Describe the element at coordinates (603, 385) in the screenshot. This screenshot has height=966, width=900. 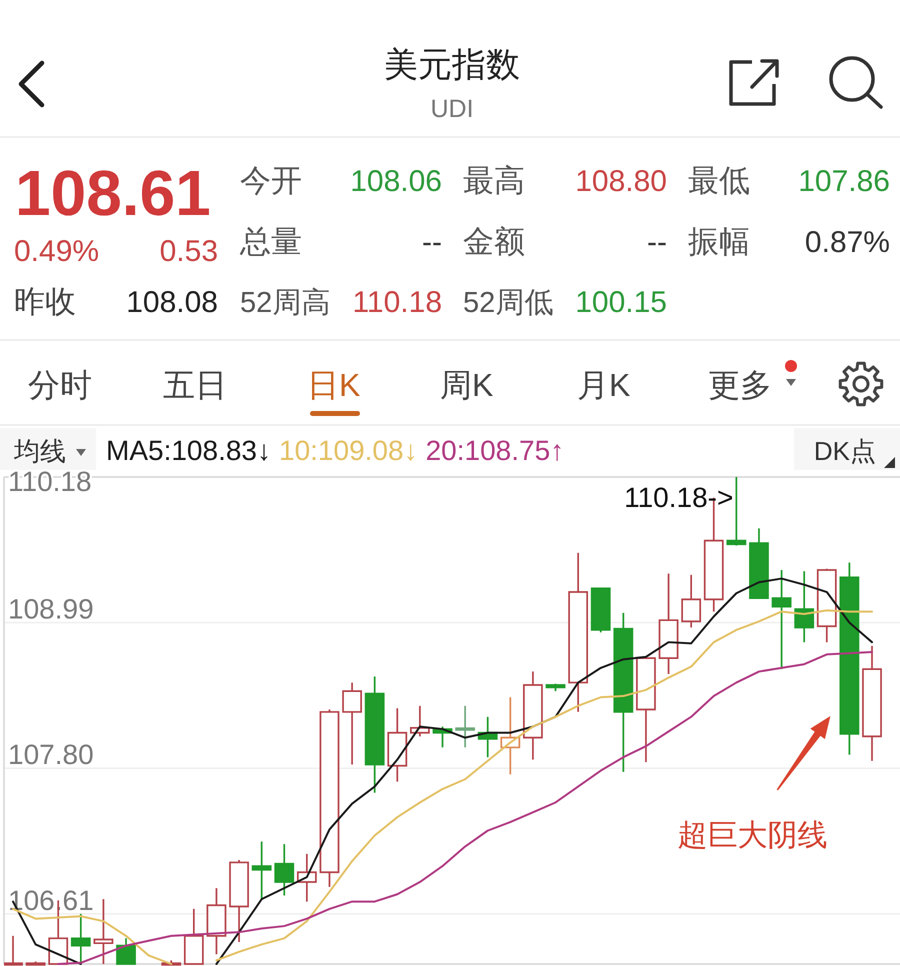
I see `text: 月K` at that location.